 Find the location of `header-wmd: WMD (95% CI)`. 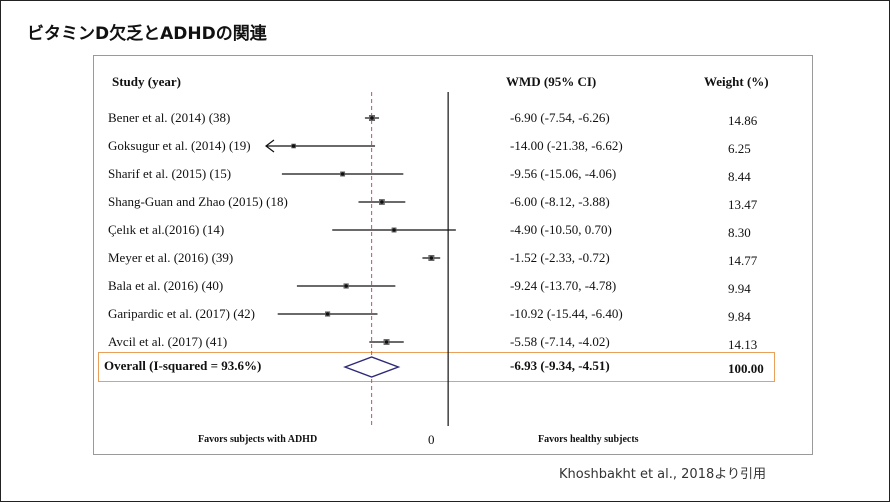

header-wmd: WMD (95% CI) is located at coordinates (551, 81).